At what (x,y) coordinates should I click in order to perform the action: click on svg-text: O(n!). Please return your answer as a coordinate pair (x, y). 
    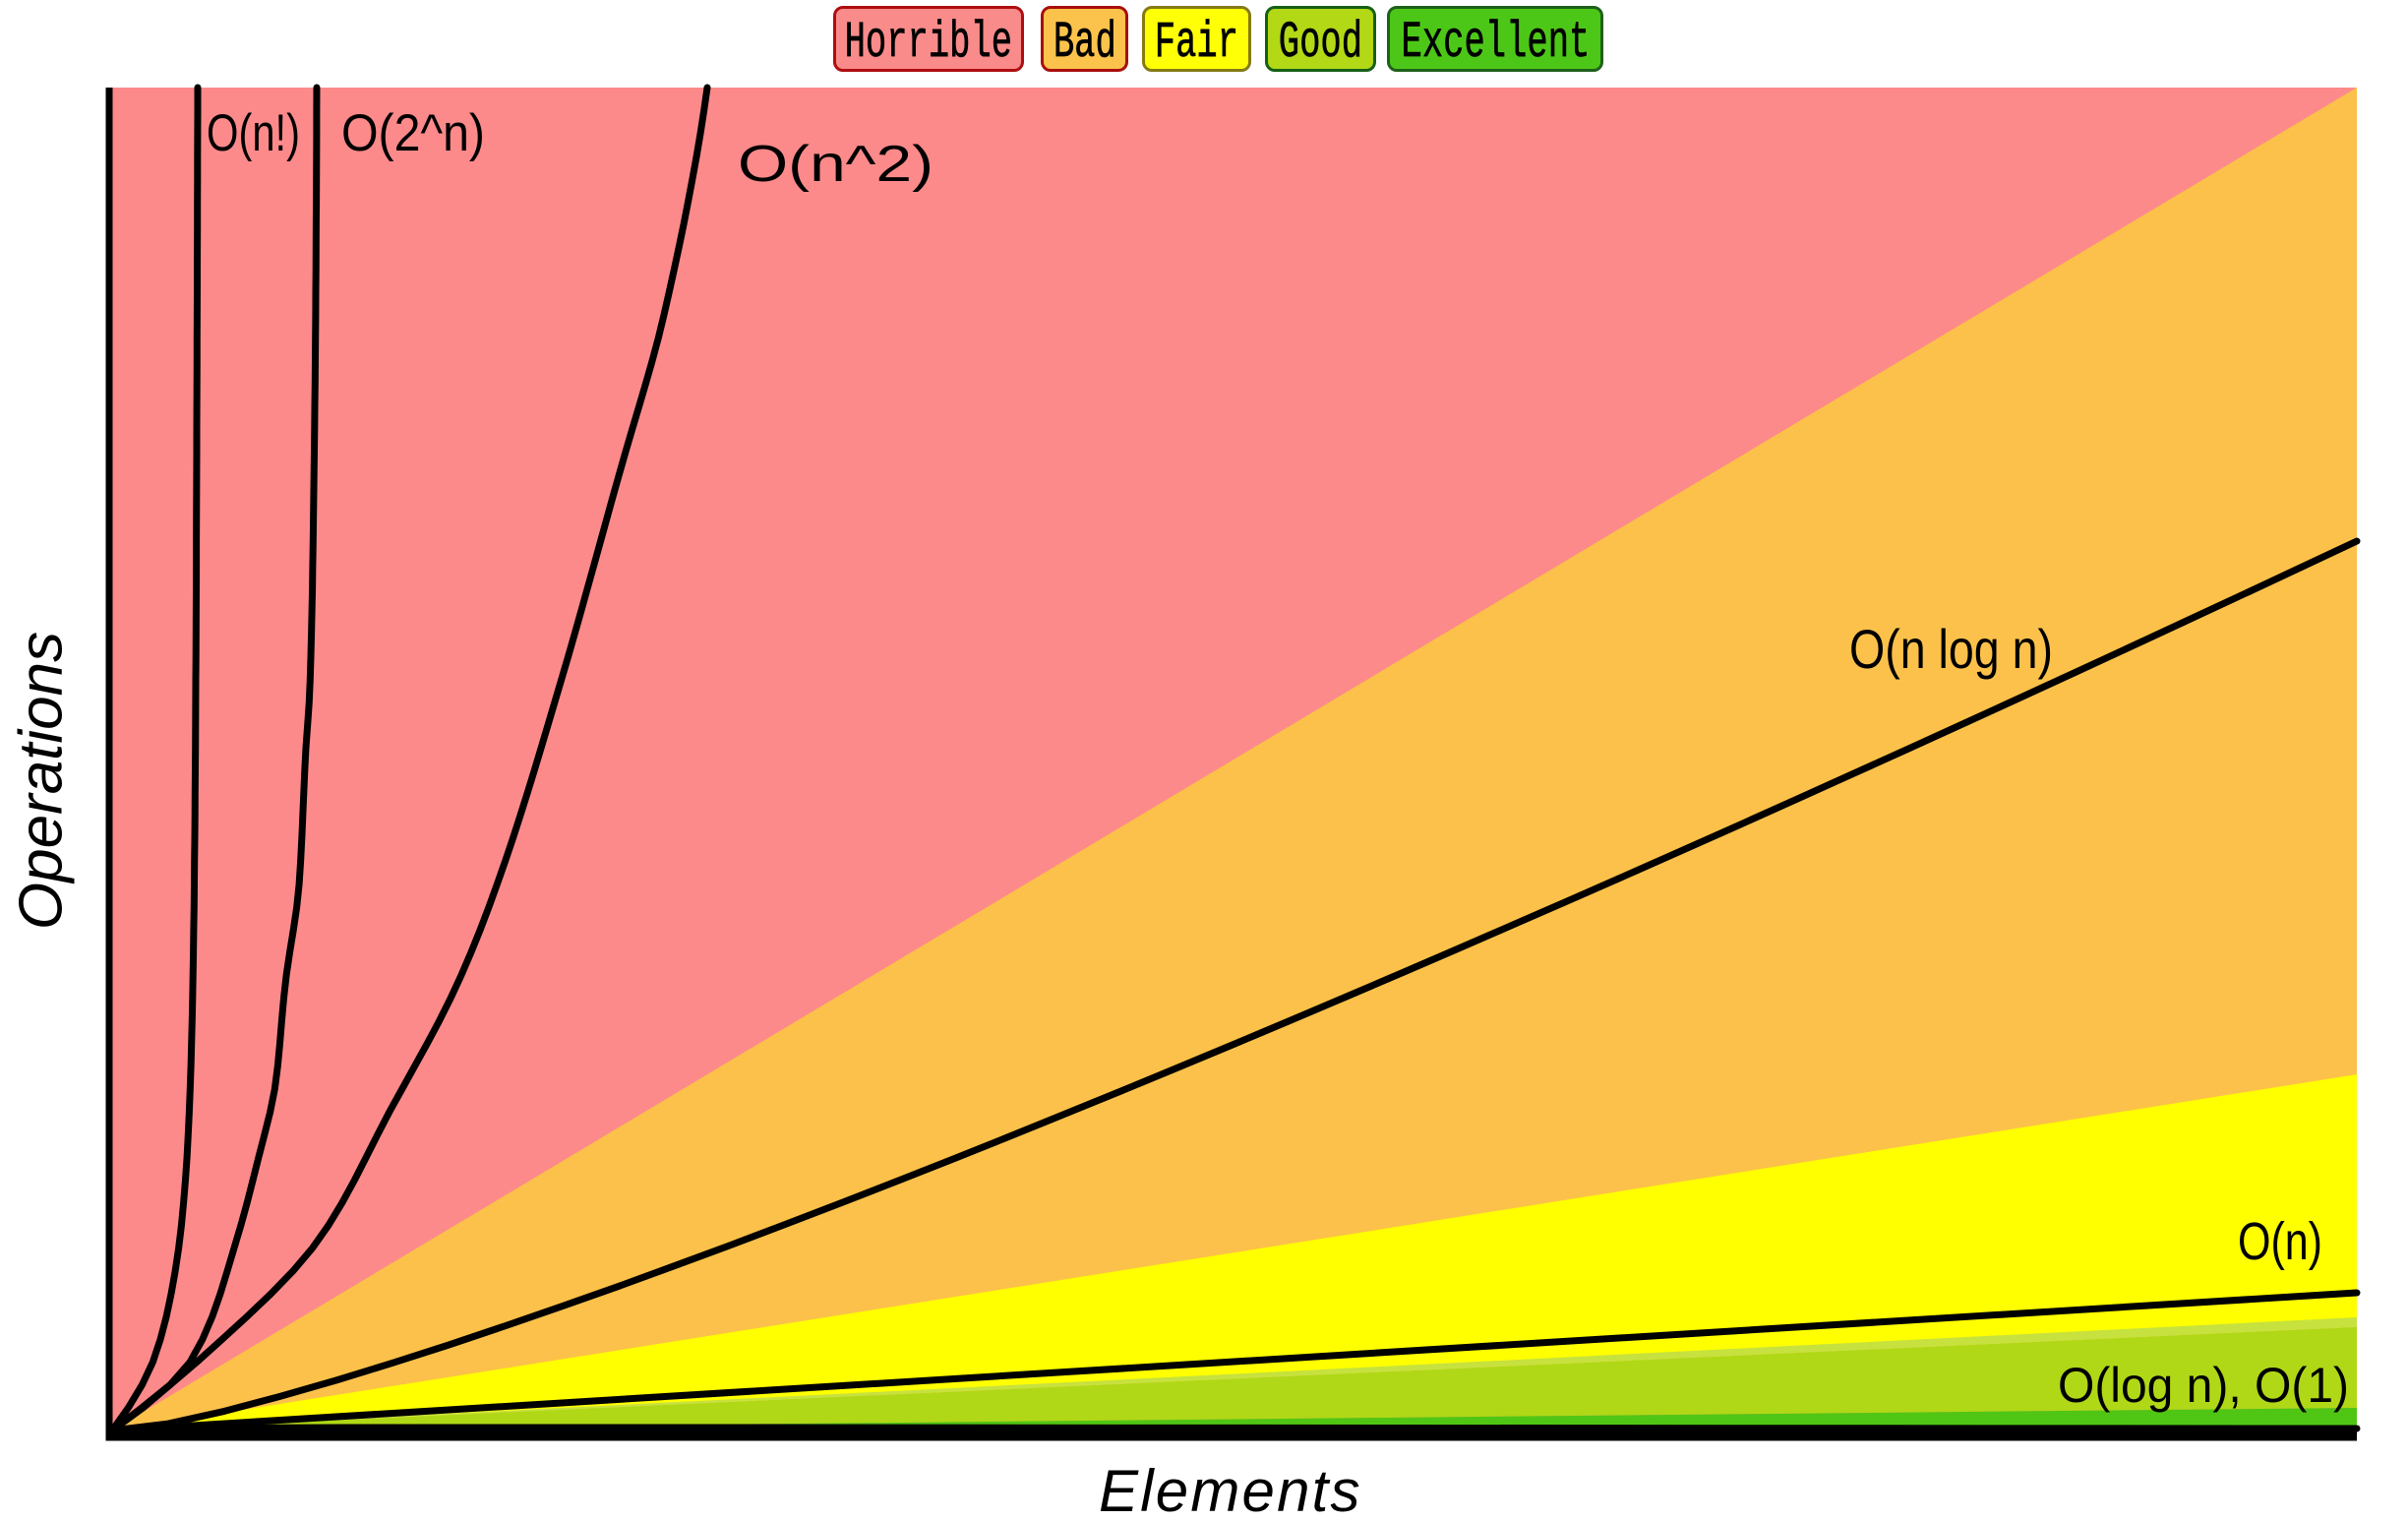
    Looking at the image, I should click on (253, 133).